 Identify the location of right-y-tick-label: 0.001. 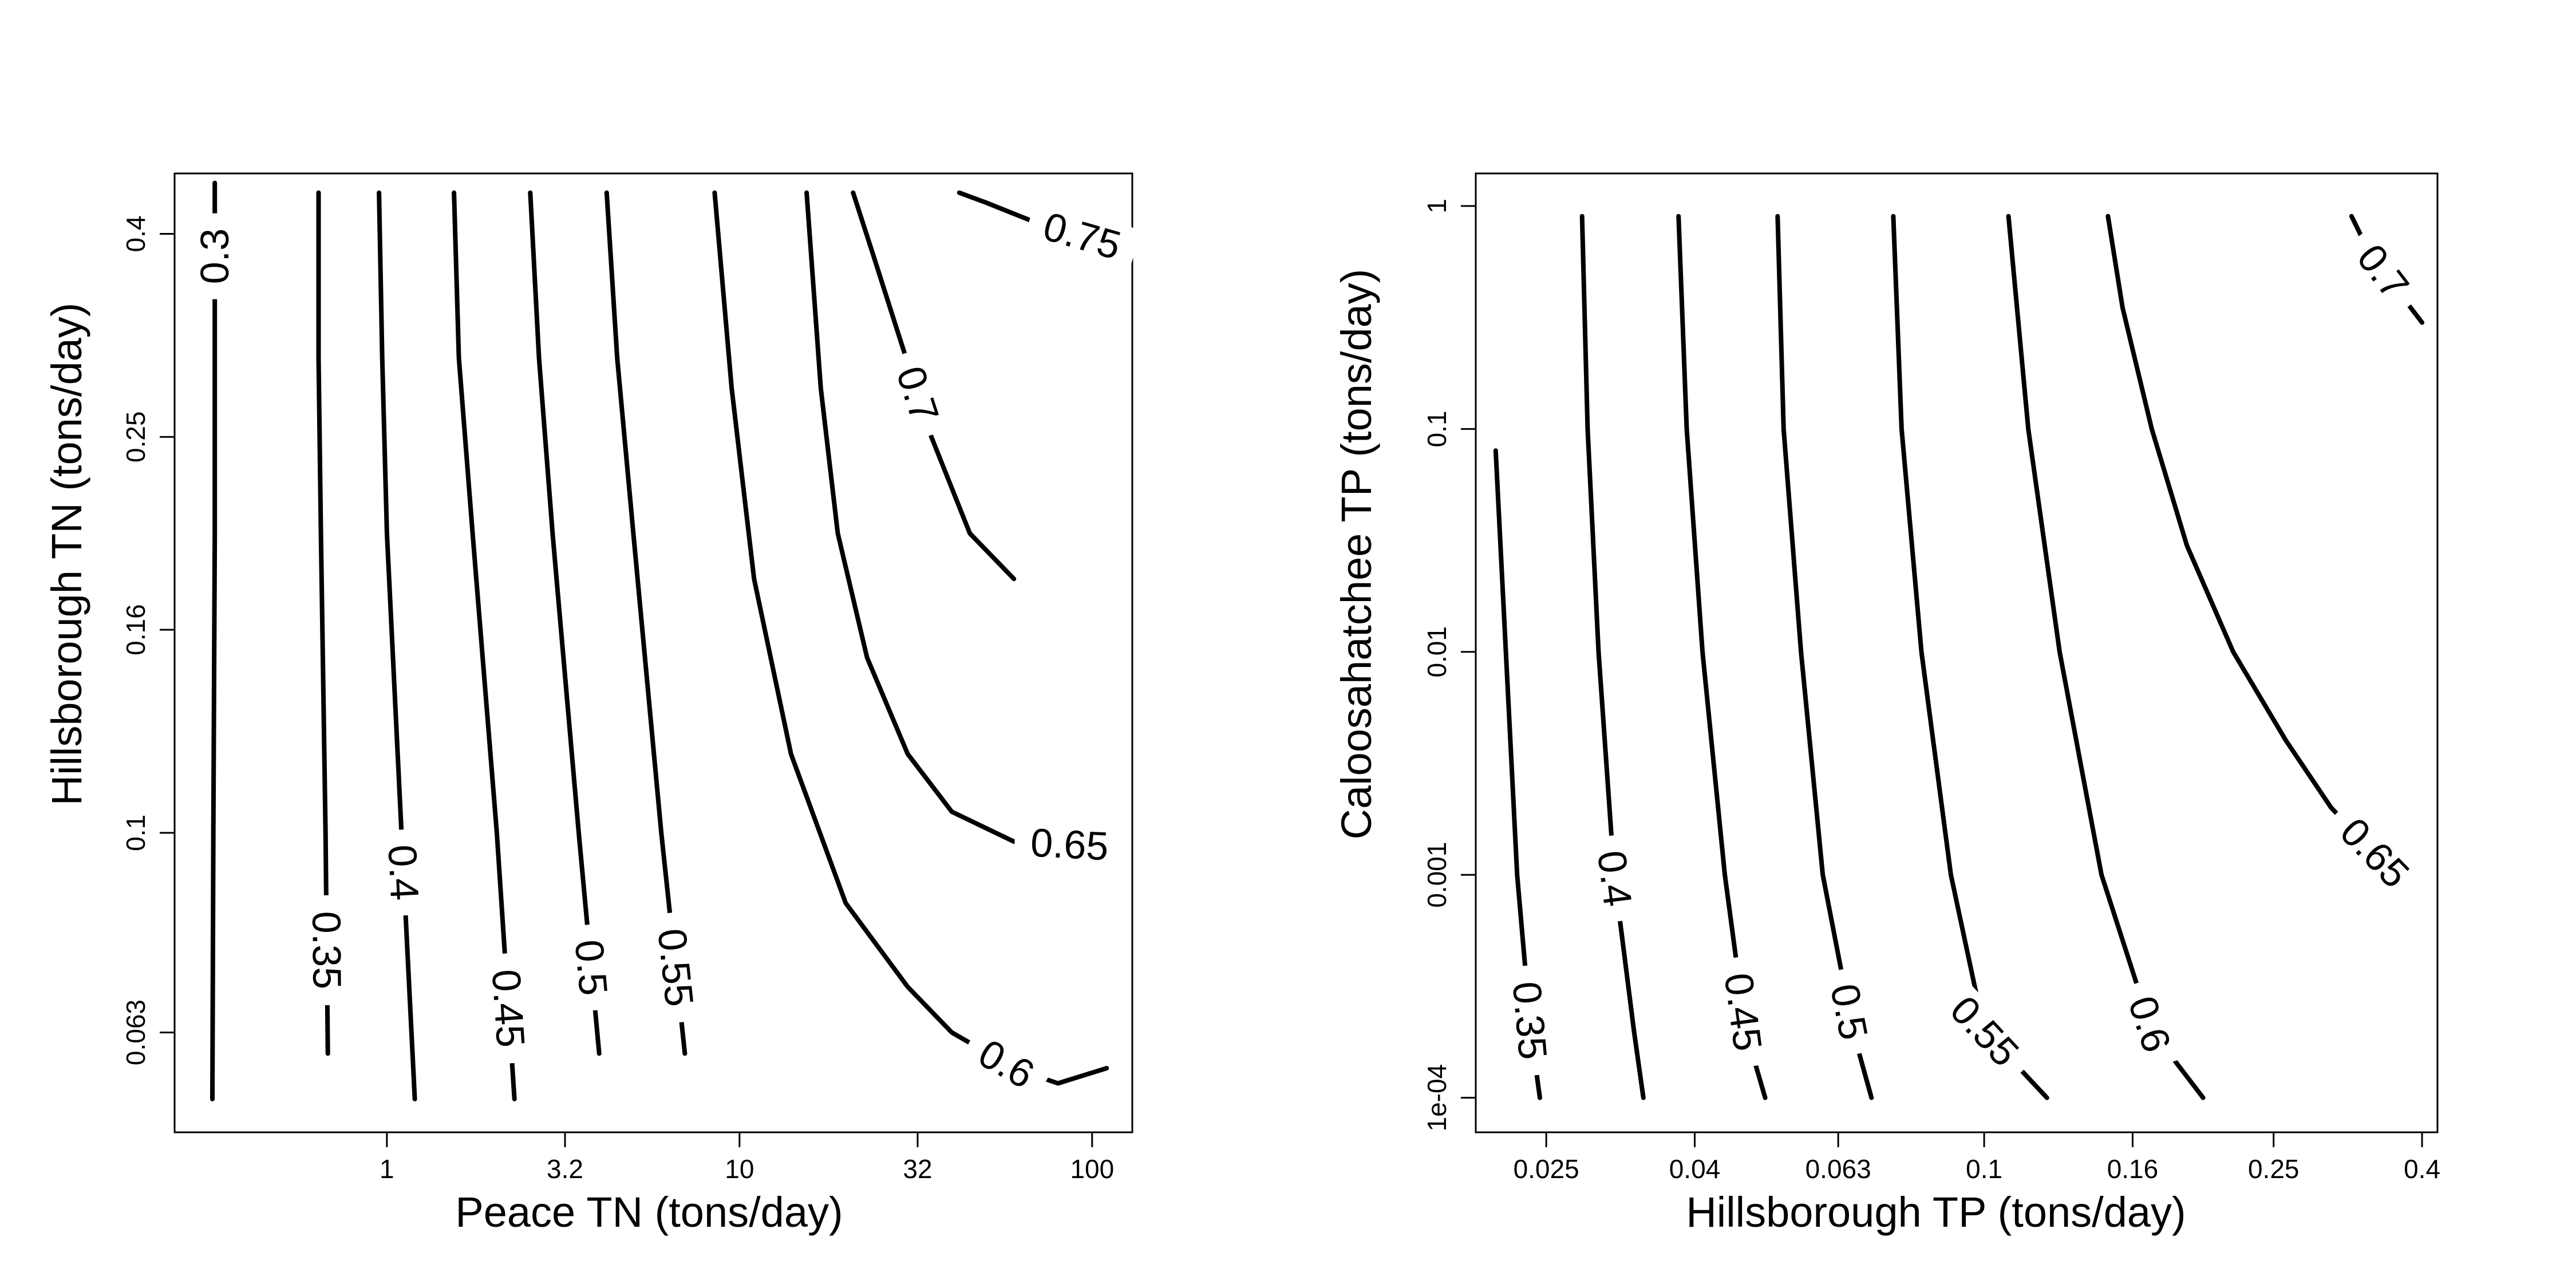
(1437, 875).